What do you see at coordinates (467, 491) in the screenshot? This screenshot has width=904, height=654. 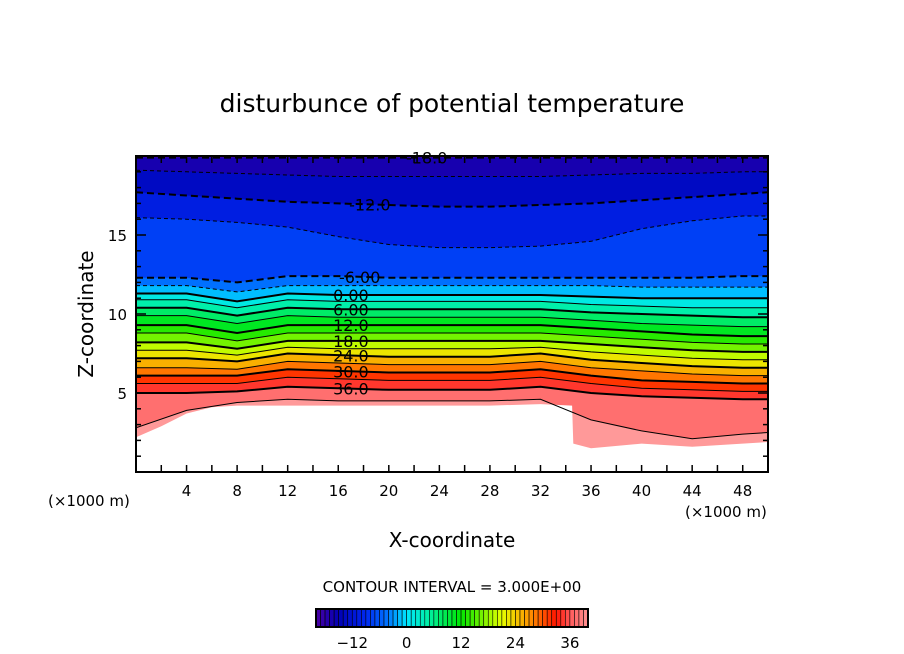 I see `x-tick-labels: 4 8 12 16 20 24 28 32 36 40 44 48` at bounding box center [467, 491].